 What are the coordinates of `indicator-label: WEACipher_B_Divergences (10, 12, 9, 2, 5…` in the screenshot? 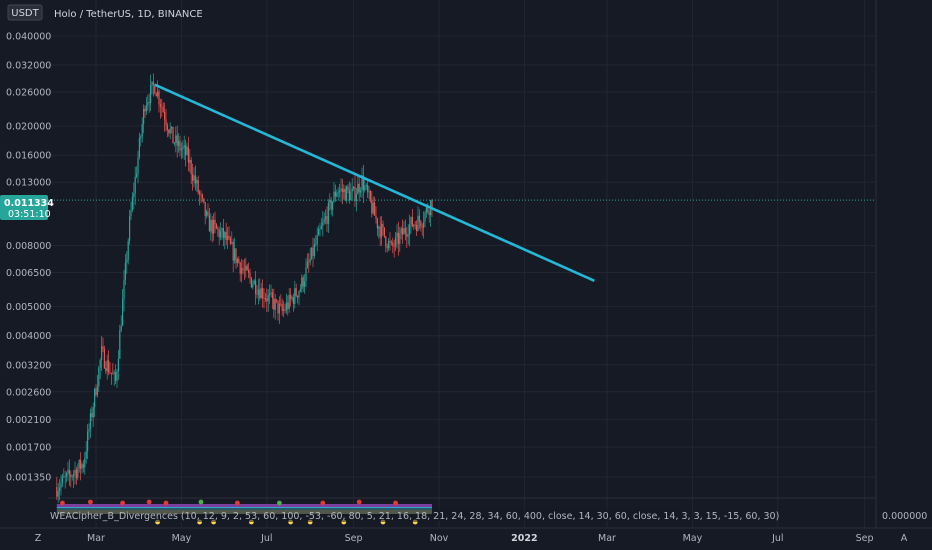 It's located at (414, 516).